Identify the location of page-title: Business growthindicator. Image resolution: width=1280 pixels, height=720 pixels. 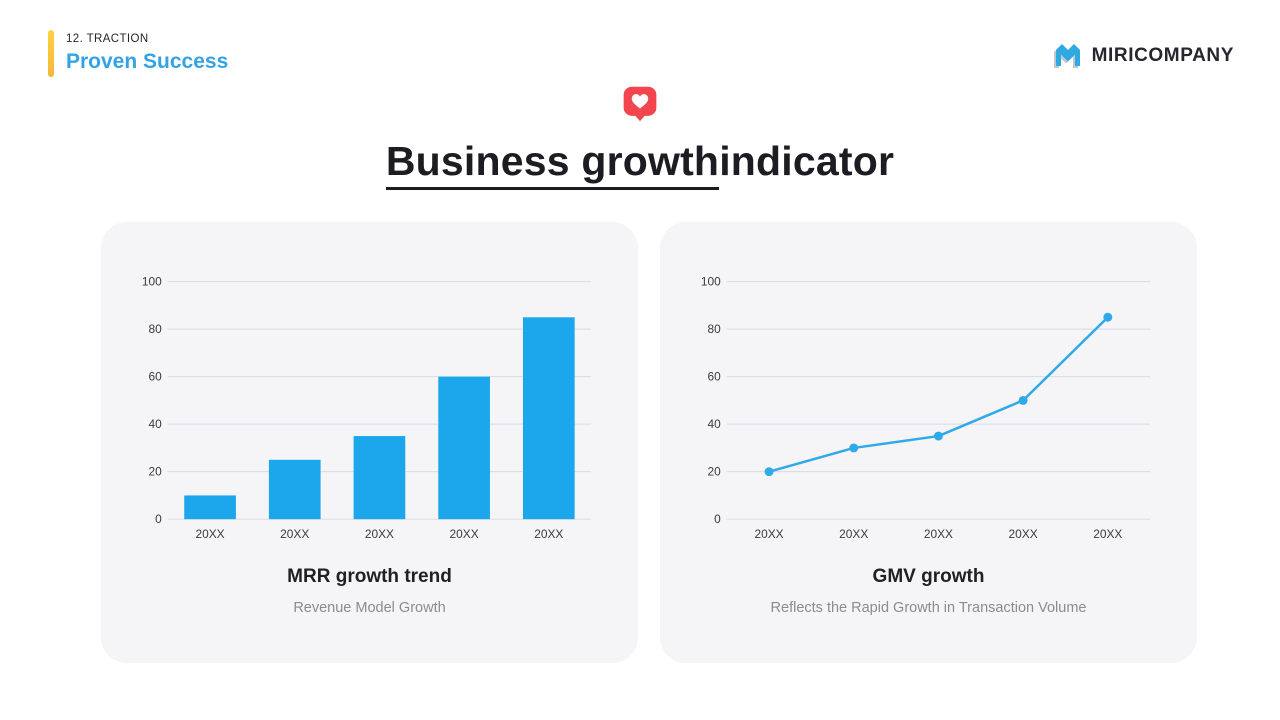
(640, 164).